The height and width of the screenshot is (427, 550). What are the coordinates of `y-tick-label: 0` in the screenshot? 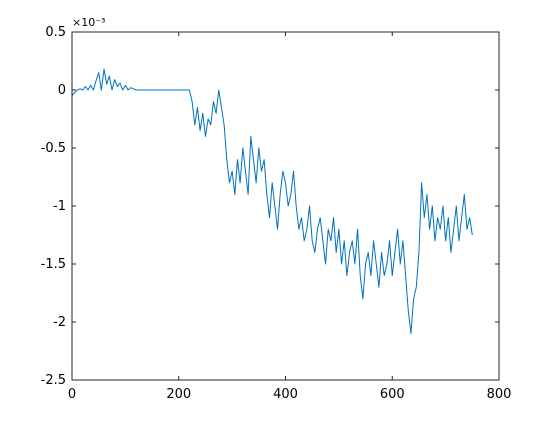 It's located at (62, 90).